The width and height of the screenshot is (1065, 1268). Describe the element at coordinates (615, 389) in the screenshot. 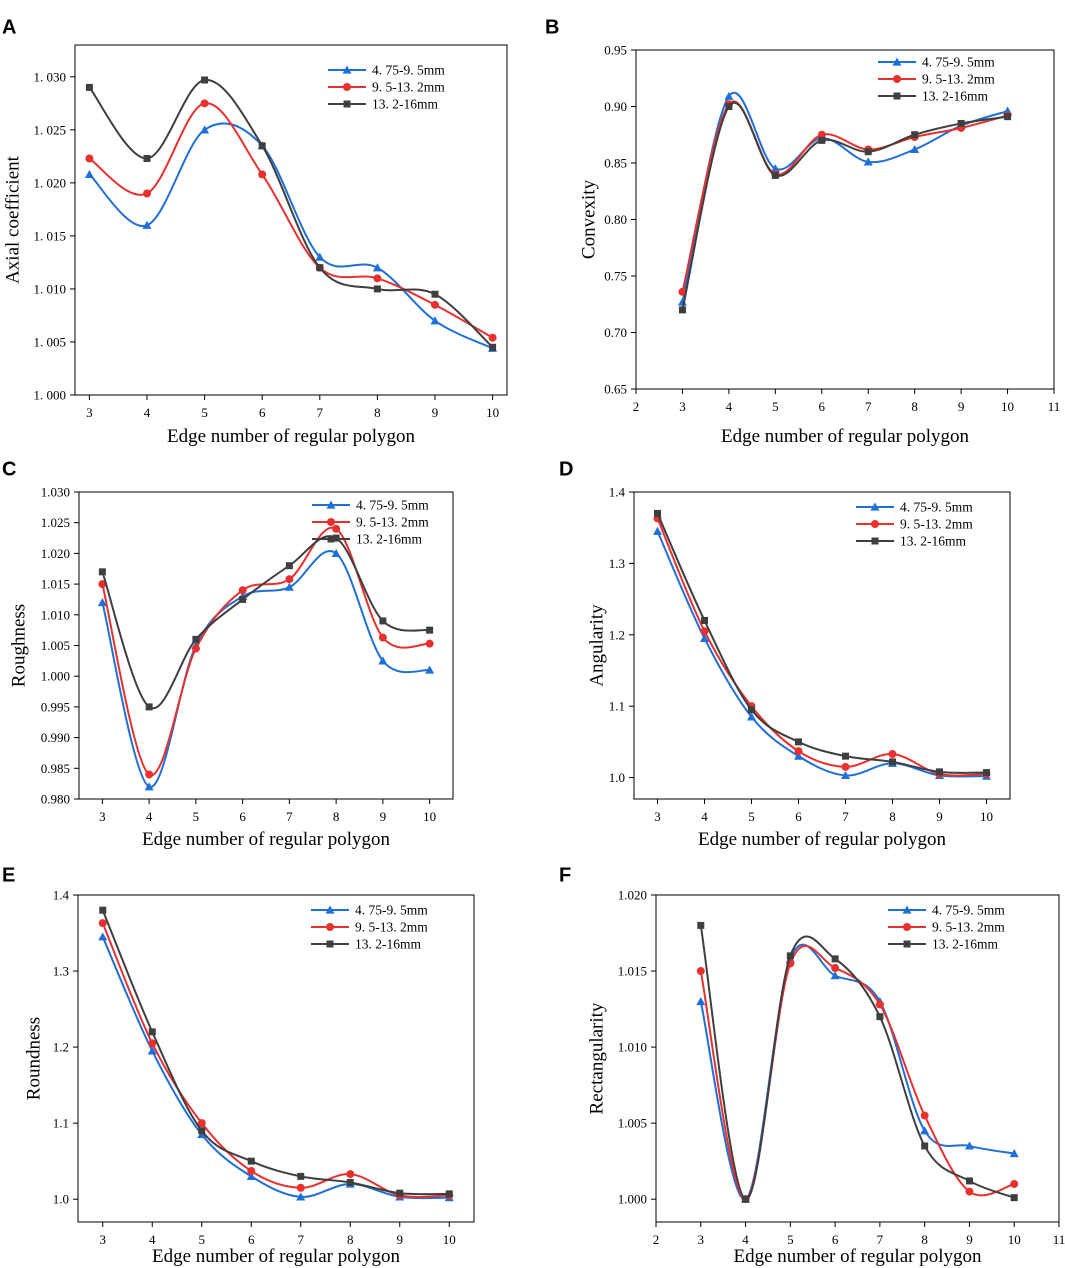

I see `y-tick-label: 0.65` at that location.